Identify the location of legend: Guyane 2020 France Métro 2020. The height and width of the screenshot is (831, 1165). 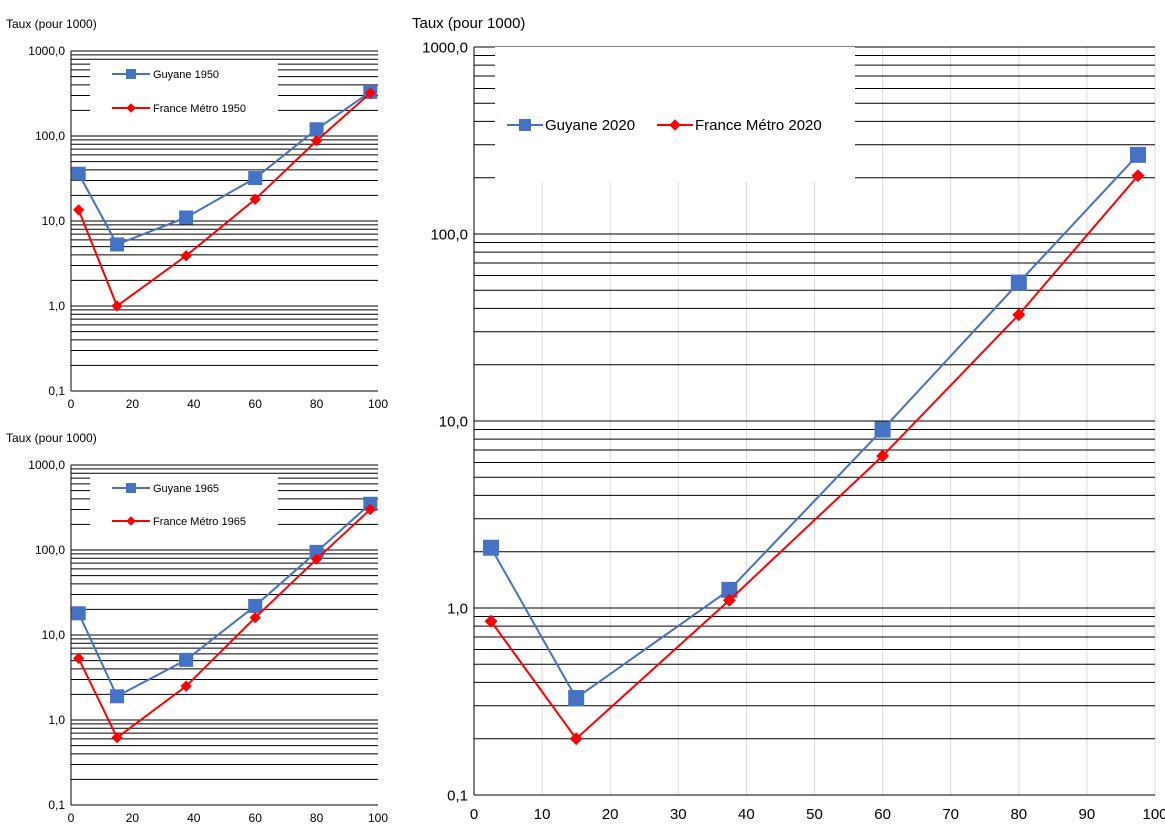
(675, 114).